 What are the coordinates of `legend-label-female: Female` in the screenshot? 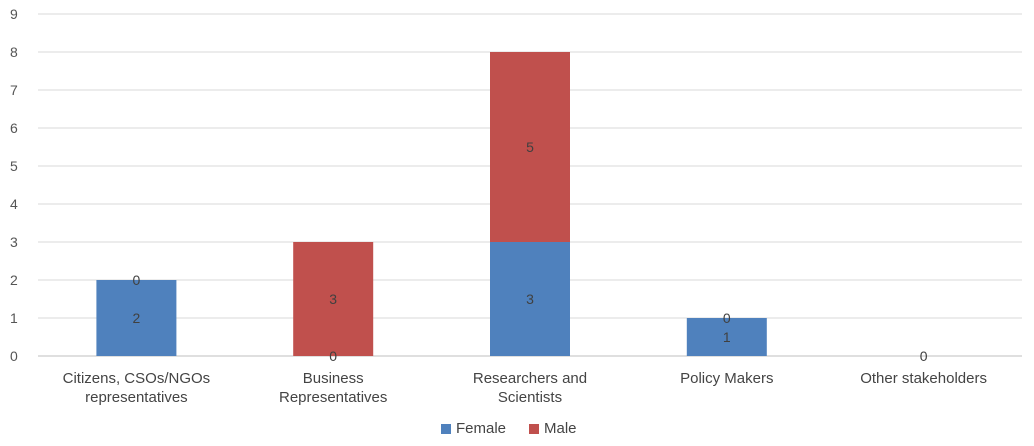 It's located at (481, 428).